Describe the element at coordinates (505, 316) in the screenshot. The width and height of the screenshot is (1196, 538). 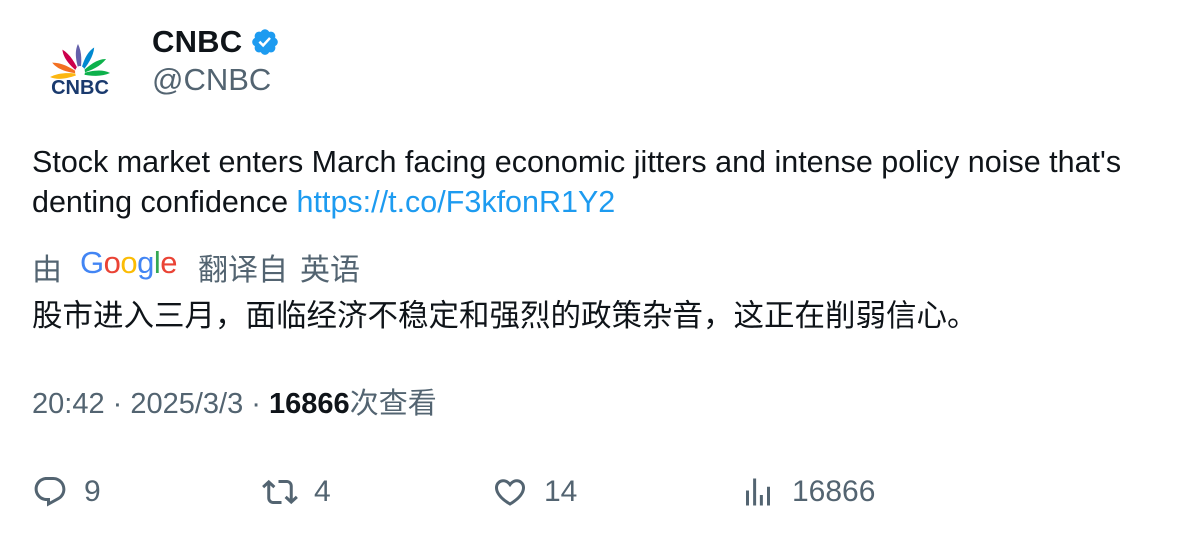
I see `translated-text: 股市进入三月，面临经济不稳定和强烈的政策杂音，这正在削弱信心。` at that location.